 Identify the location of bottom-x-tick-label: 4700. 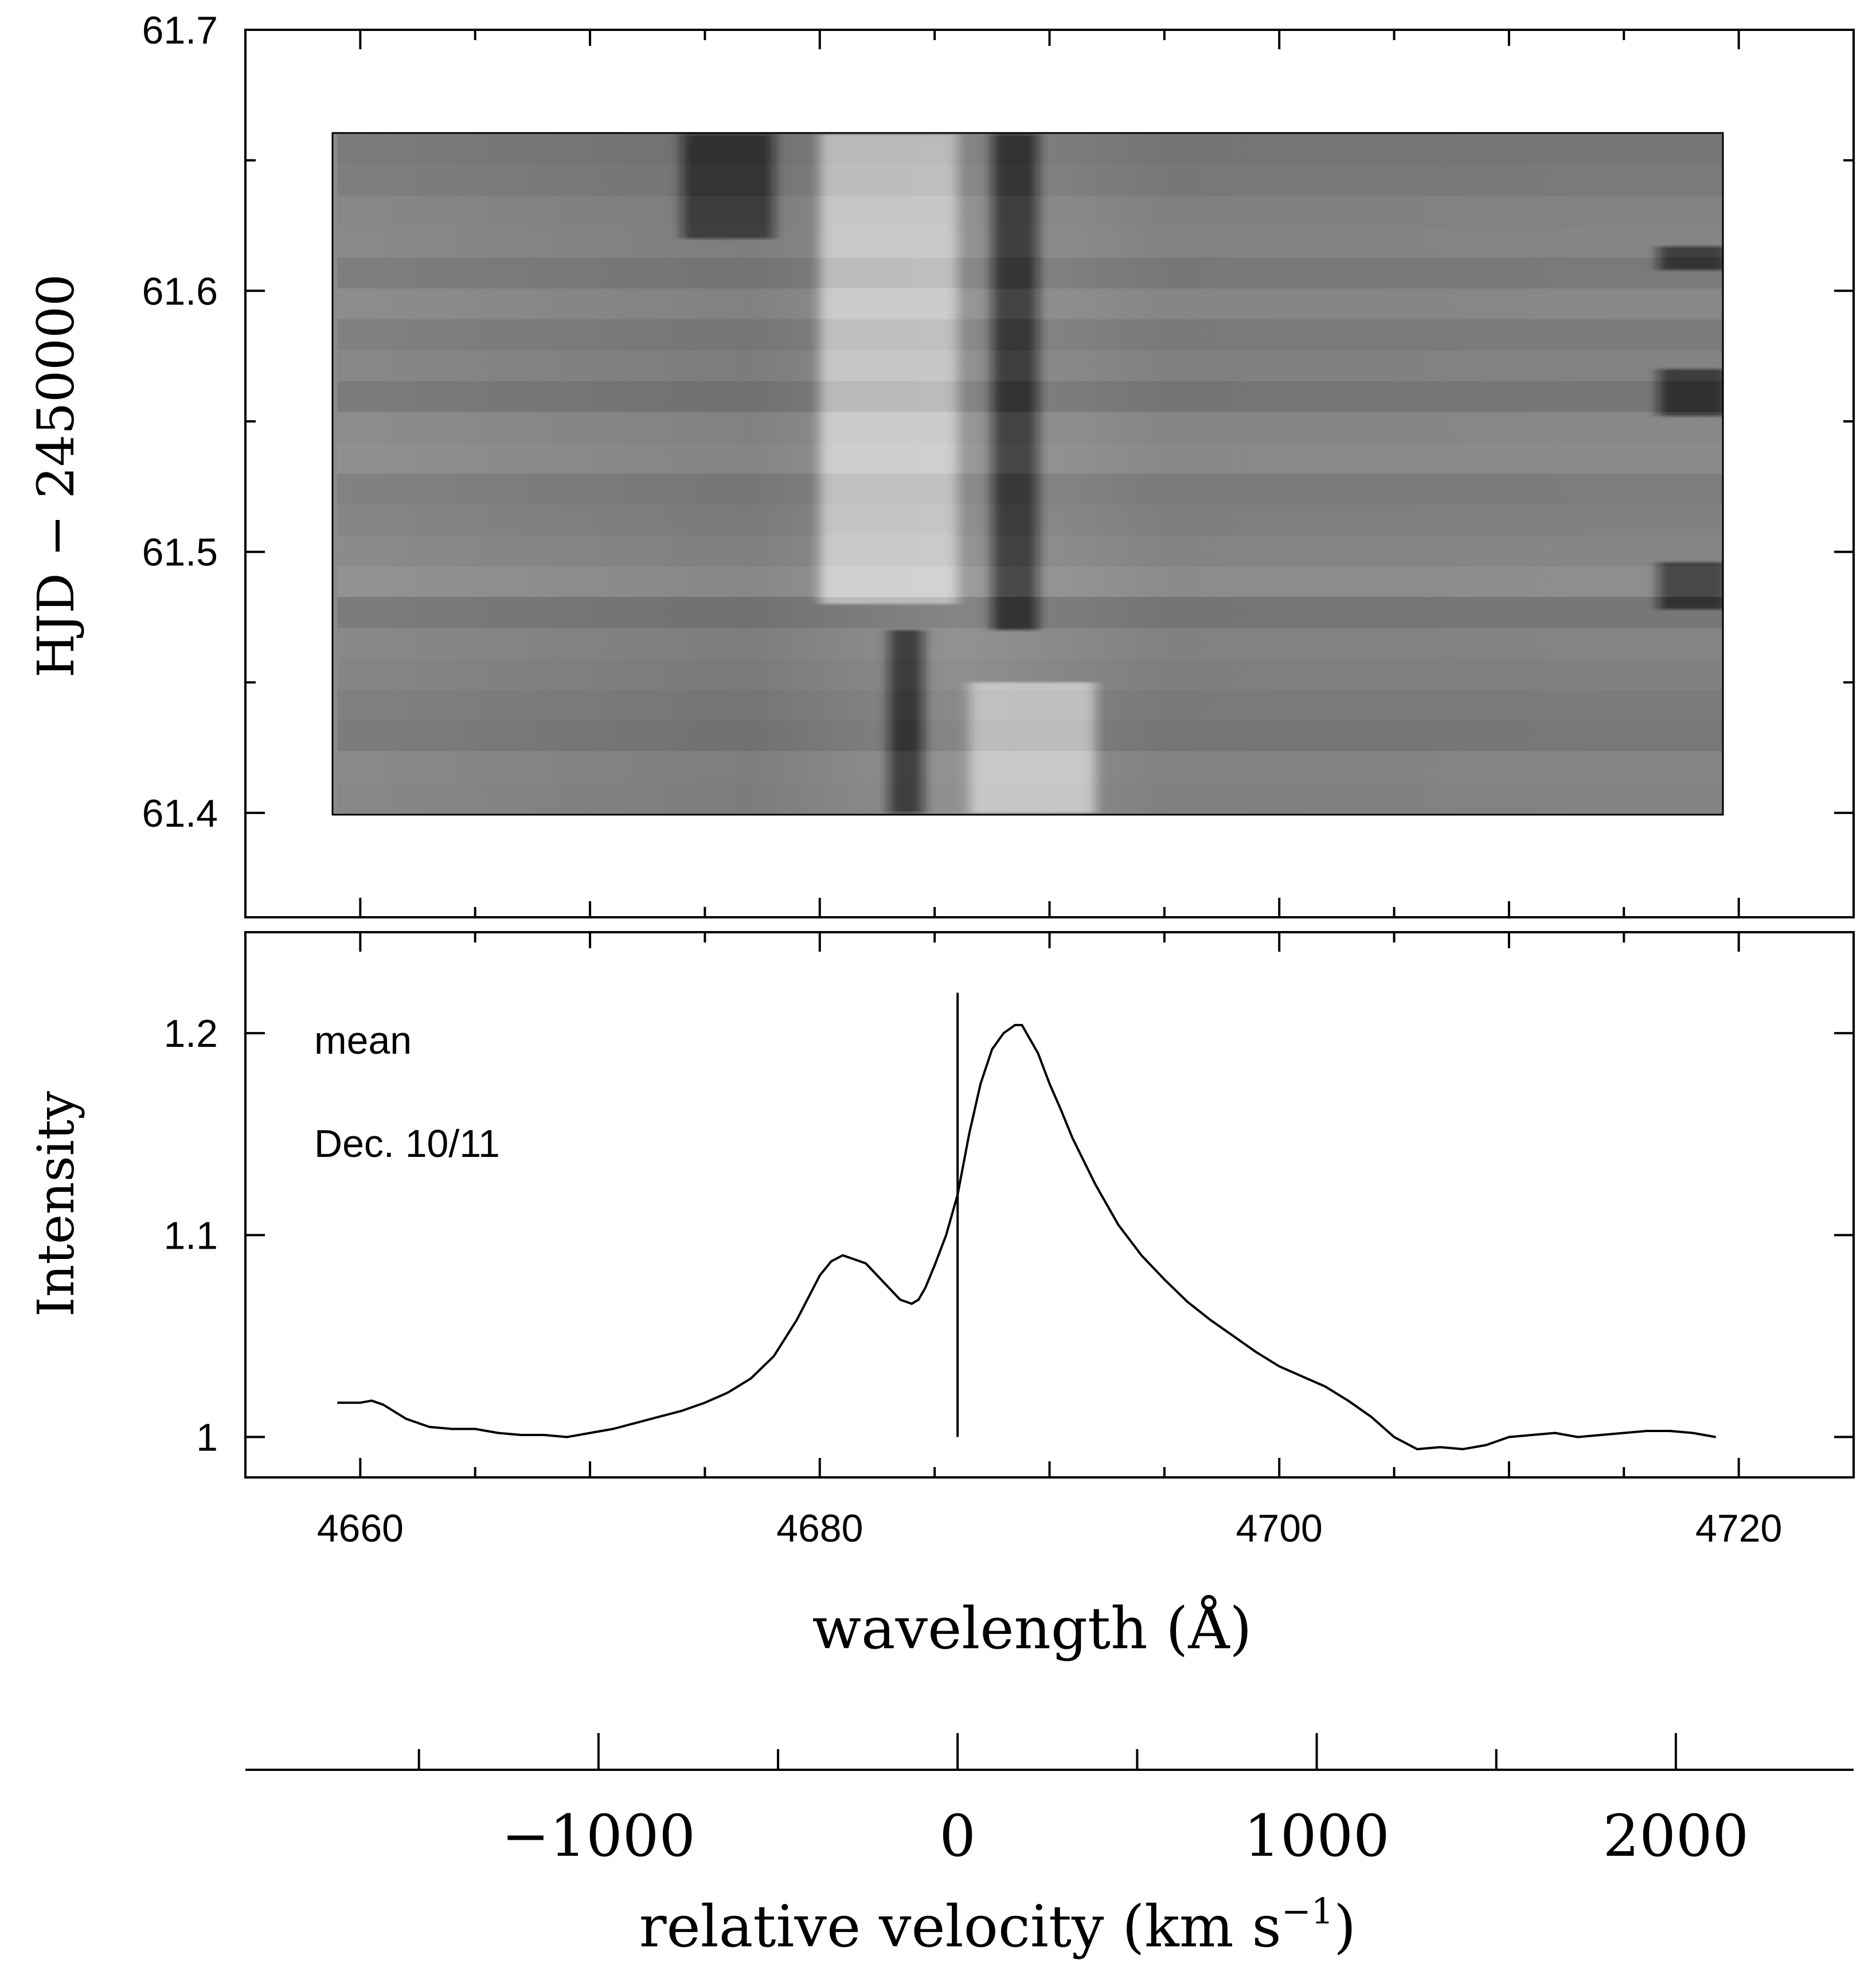
(1279, 1528).